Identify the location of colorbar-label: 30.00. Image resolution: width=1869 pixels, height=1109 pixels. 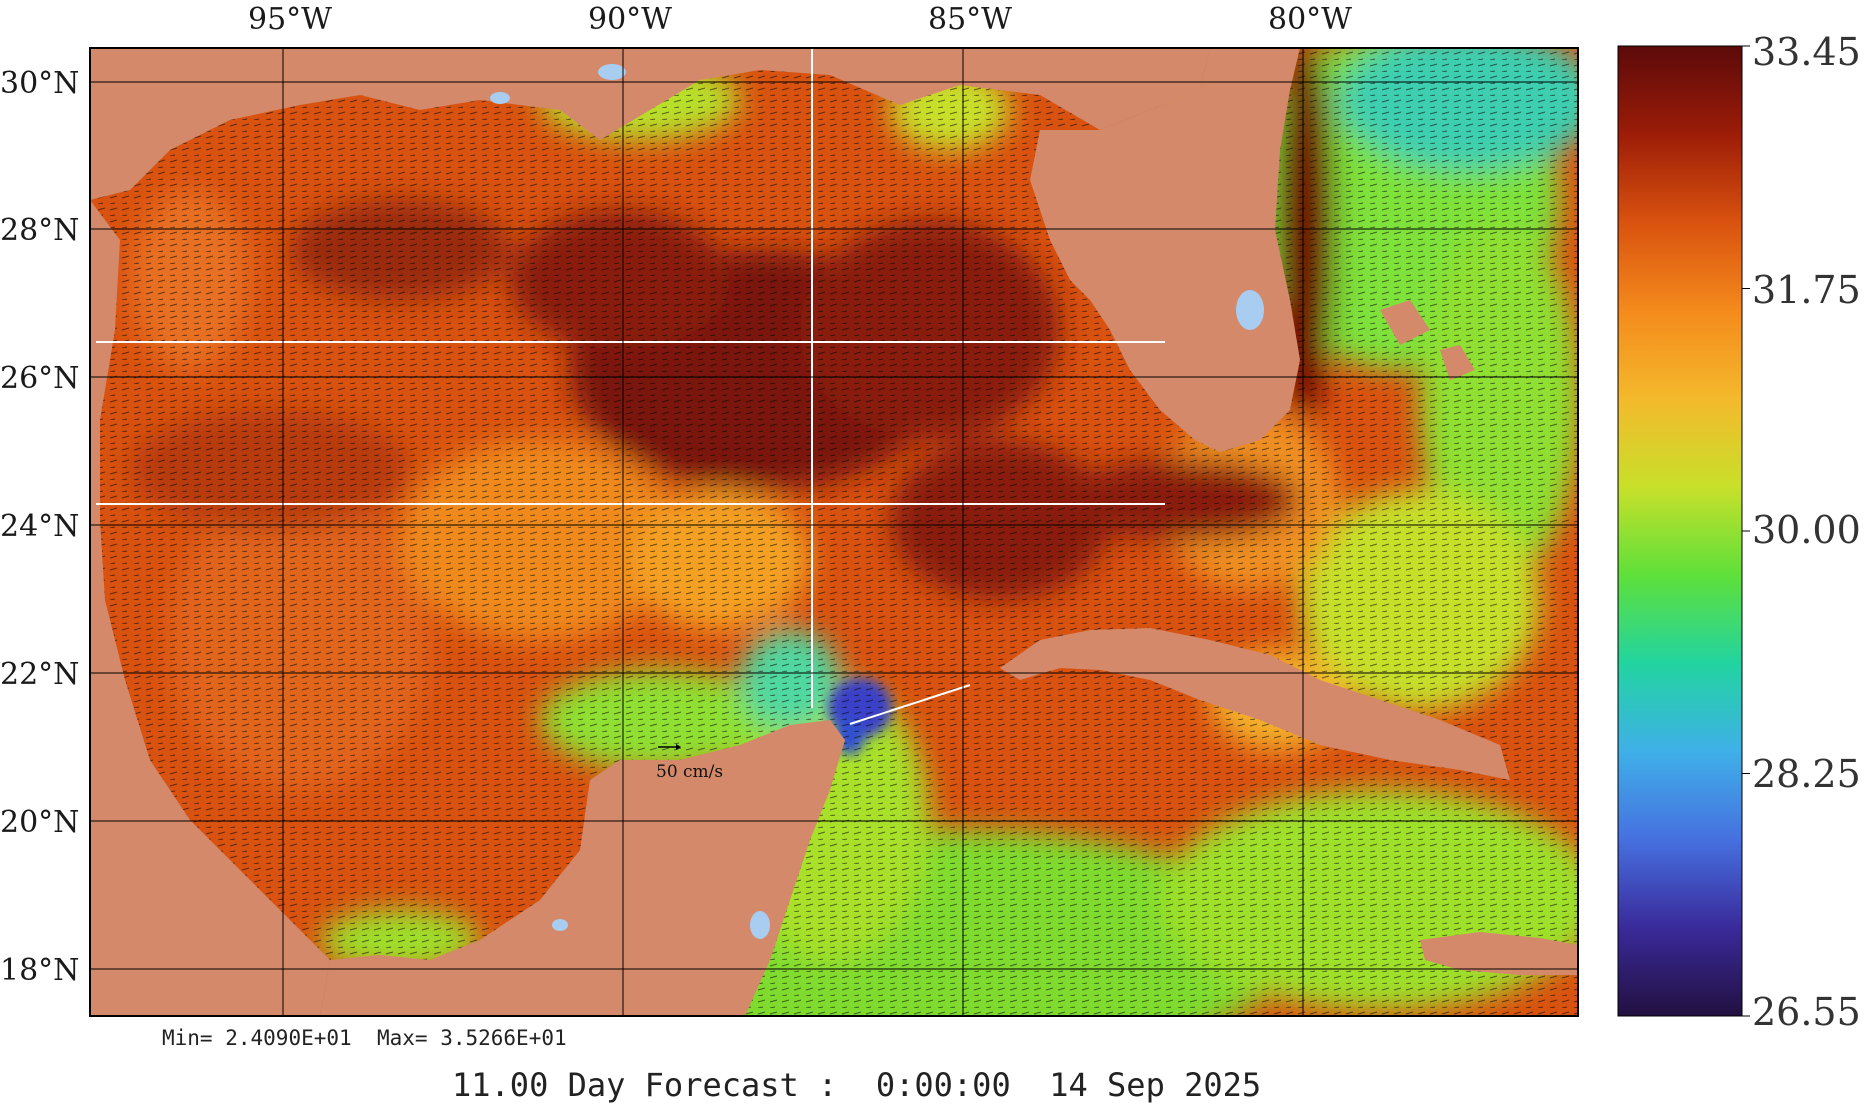
(1806, 530).